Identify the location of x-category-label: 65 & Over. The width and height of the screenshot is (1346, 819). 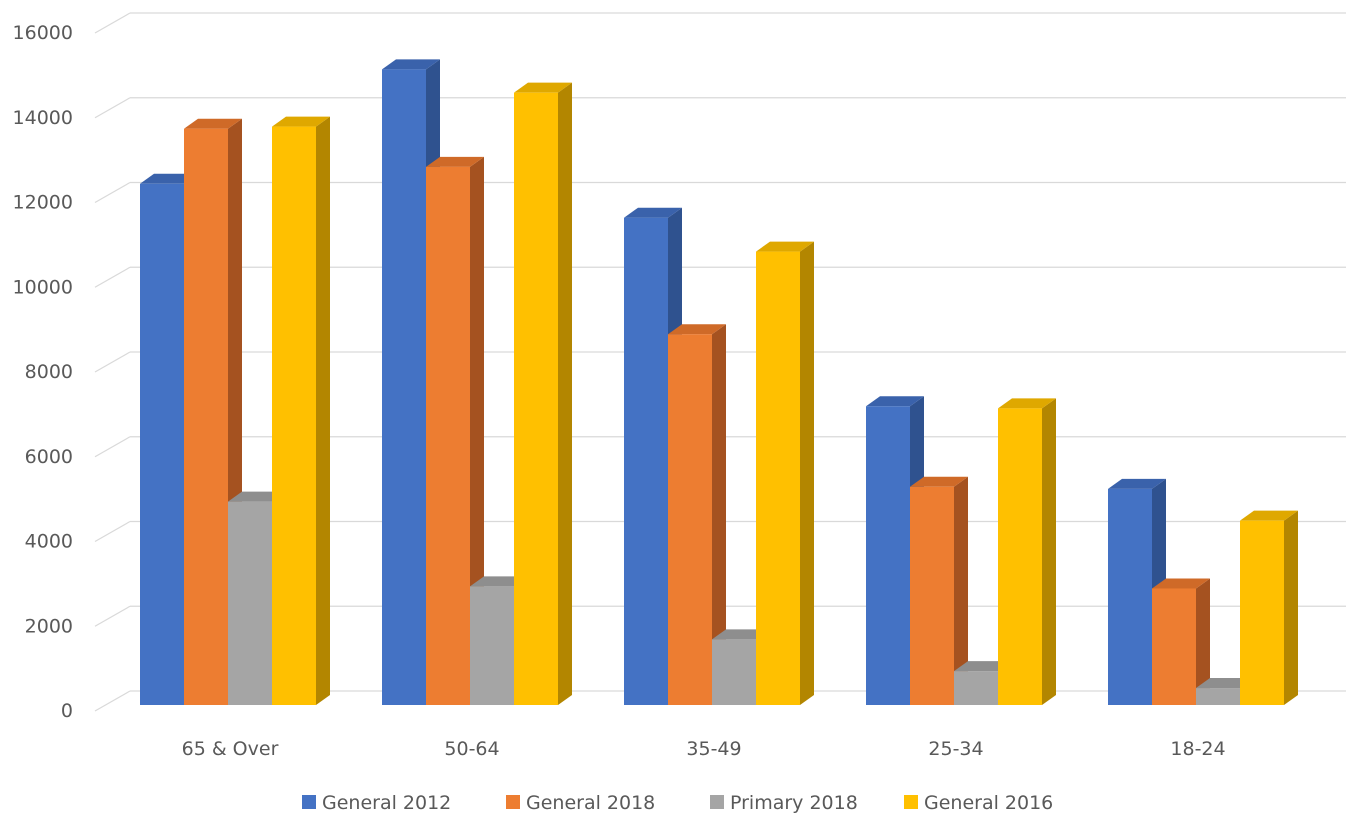
(230, 749).